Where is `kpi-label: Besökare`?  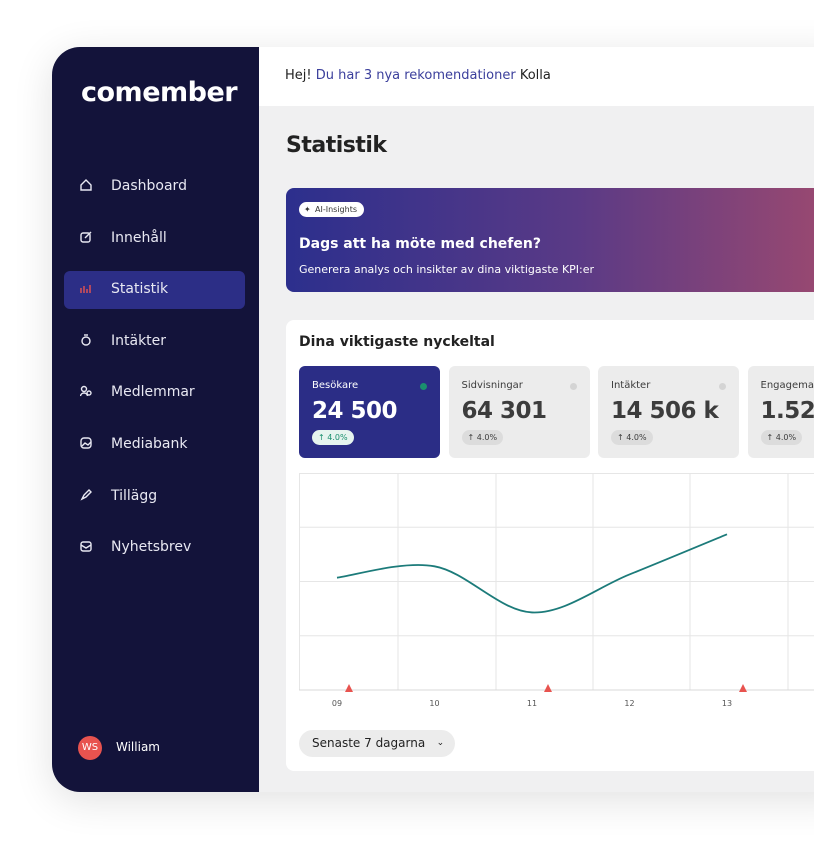 kpi-label: Besökare is located at coordinates (335, 385).